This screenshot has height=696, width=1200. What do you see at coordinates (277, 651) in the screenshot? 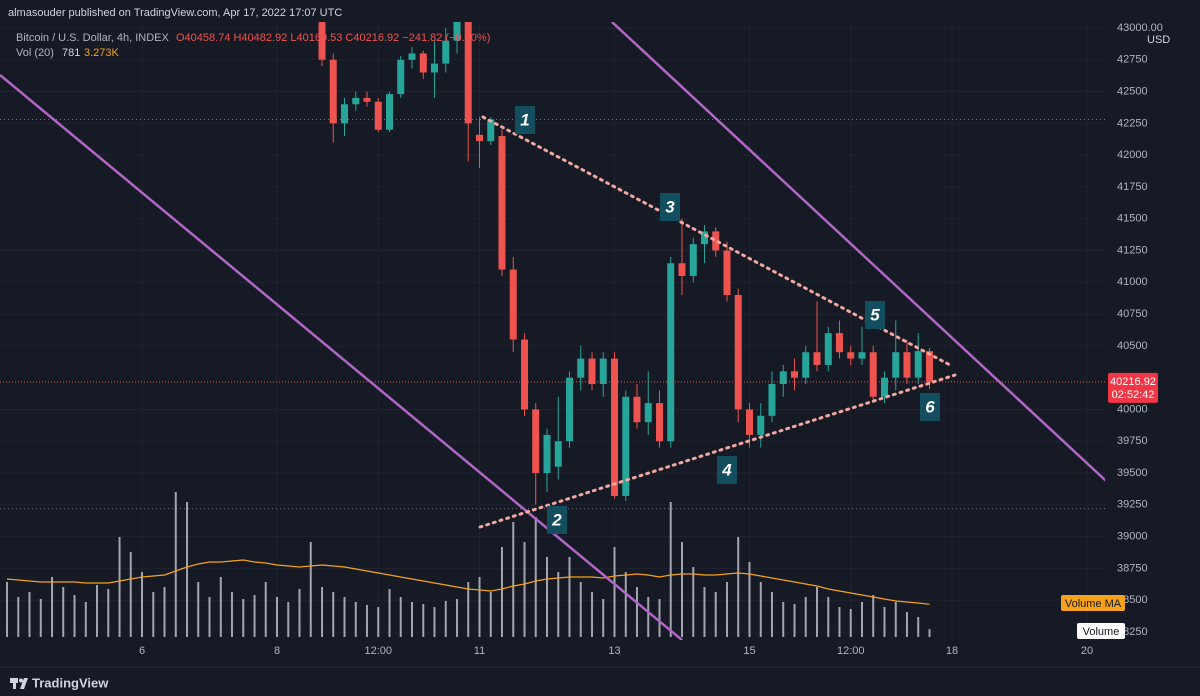
I see `x-tick-label: 8` at bounding box center [277, 651].